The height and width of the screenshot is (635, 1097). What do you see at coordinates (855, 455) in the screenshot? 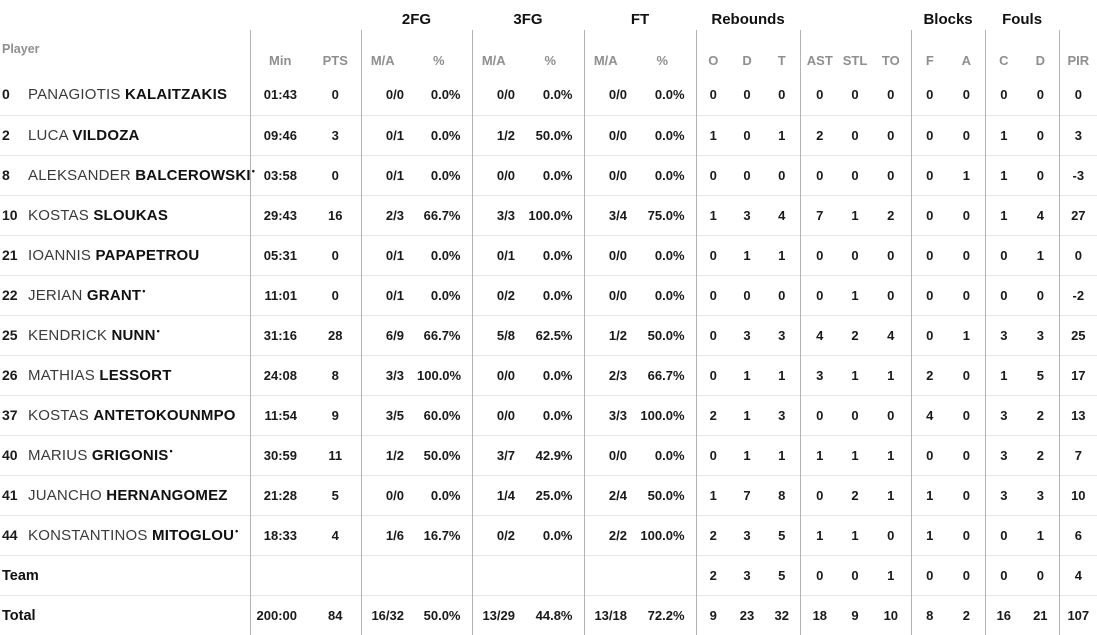
I see `stat-stl: 1` at bounding box center [855, 455].